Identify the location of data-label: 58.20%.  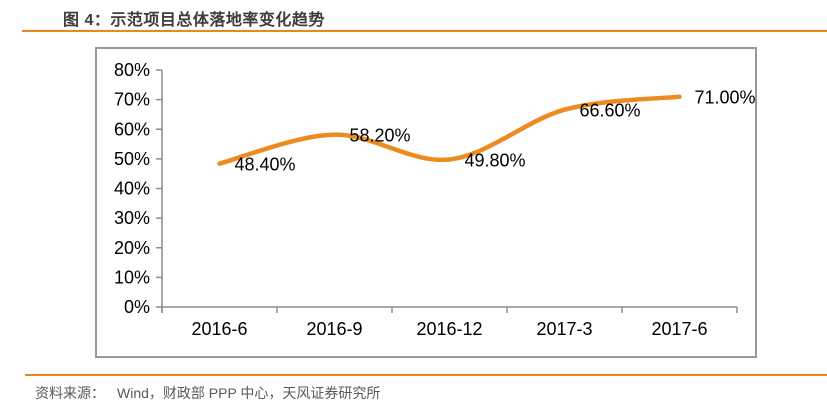
(380, 136).